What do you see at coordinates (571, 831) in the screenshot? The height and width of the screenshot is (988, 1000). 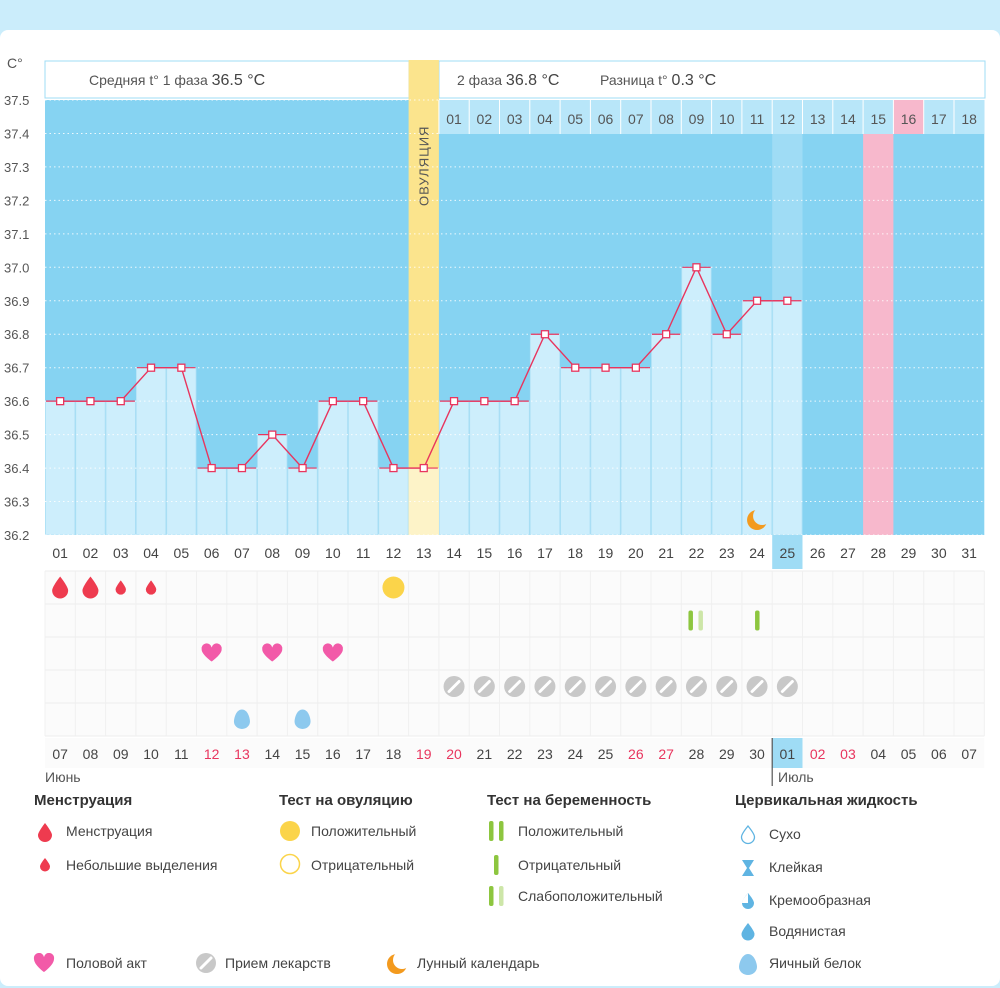 I see `legend-pregnancy-positive: Положительный` at bounding box center [571, 831].